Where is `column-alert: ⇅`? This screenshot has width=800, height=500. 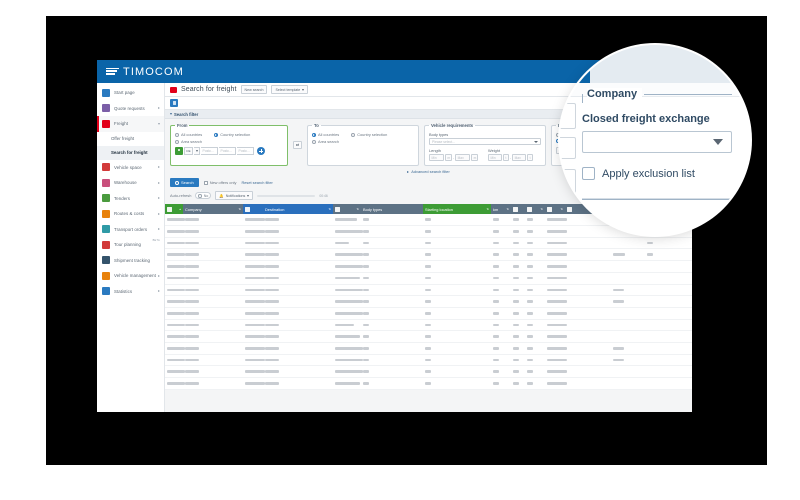 column-alert: ⇅ is located at coordinates (555, 209).